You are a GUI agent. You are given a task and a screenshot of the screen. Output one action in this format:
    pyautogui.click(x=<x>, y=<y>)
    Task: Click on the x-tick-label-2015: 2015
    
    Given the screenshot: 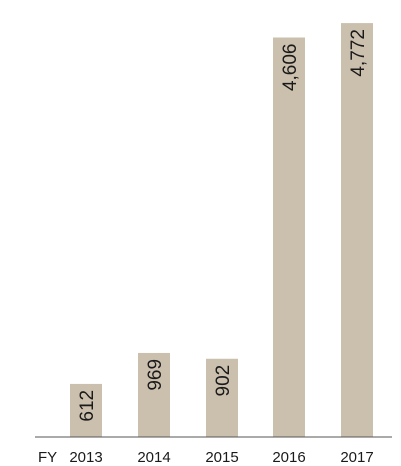 What is the action you would take?
    pyautogui.click(x=221, y=457)
    